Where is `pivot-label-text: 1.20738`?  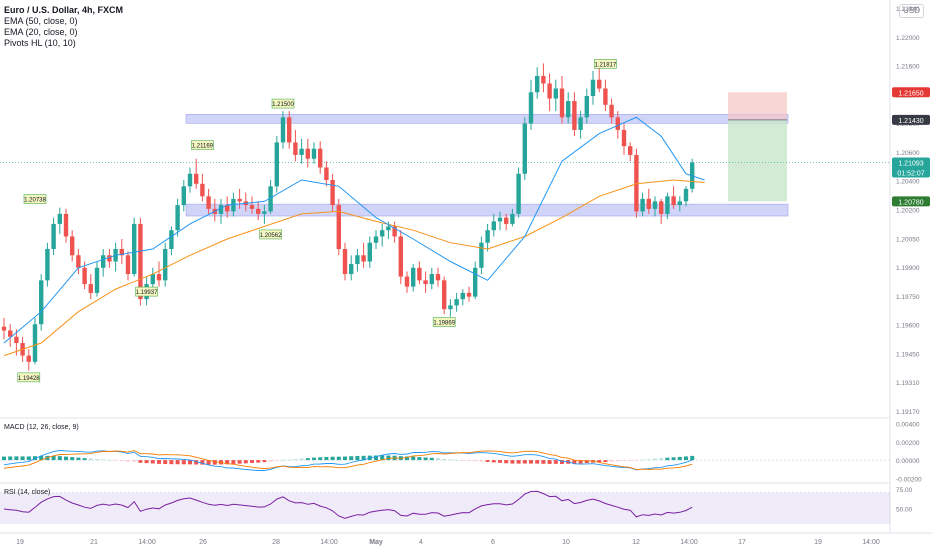
pivot-label-text: 1.20738 is located at coordinates (35, 201).